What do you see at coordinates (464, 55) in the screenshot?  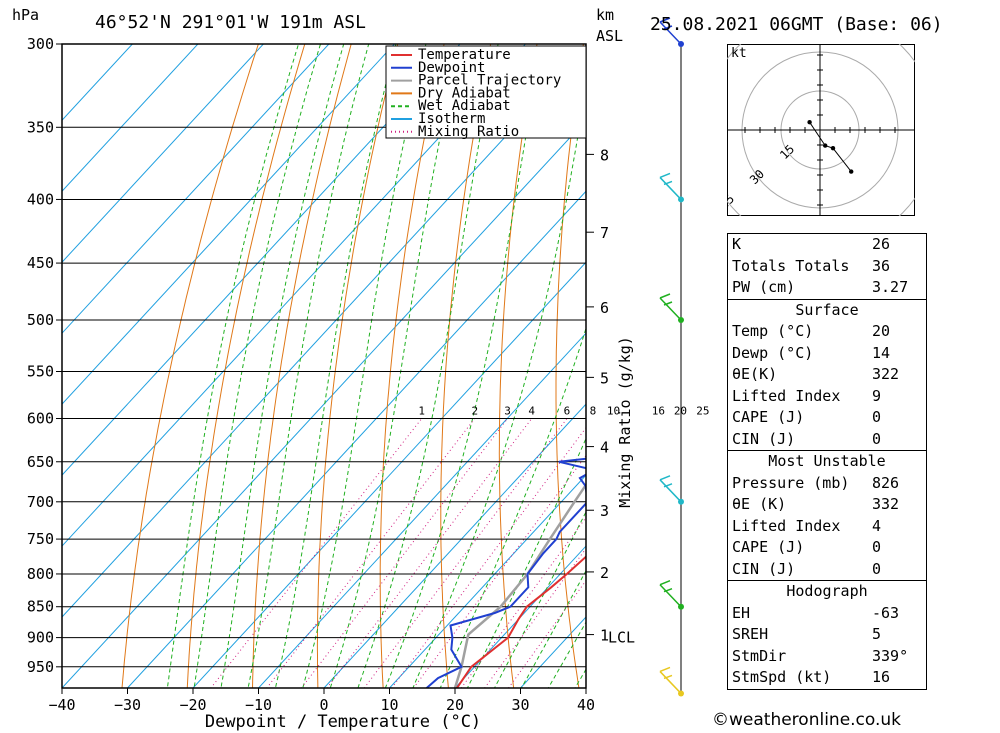 I see `legend-label: Temperature` at bounding box center [464, 55].